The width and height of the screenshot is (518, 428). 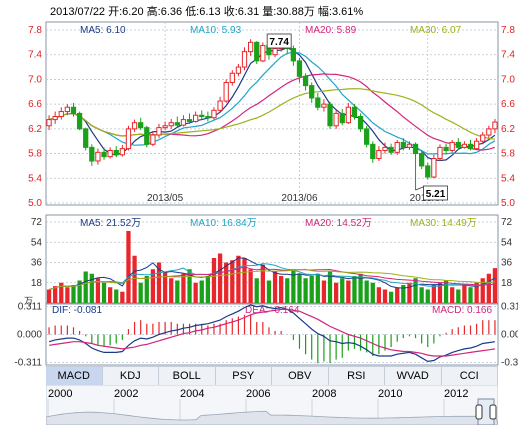 I want to click on tab-rsi: RSI, so click(x=357, y=376).